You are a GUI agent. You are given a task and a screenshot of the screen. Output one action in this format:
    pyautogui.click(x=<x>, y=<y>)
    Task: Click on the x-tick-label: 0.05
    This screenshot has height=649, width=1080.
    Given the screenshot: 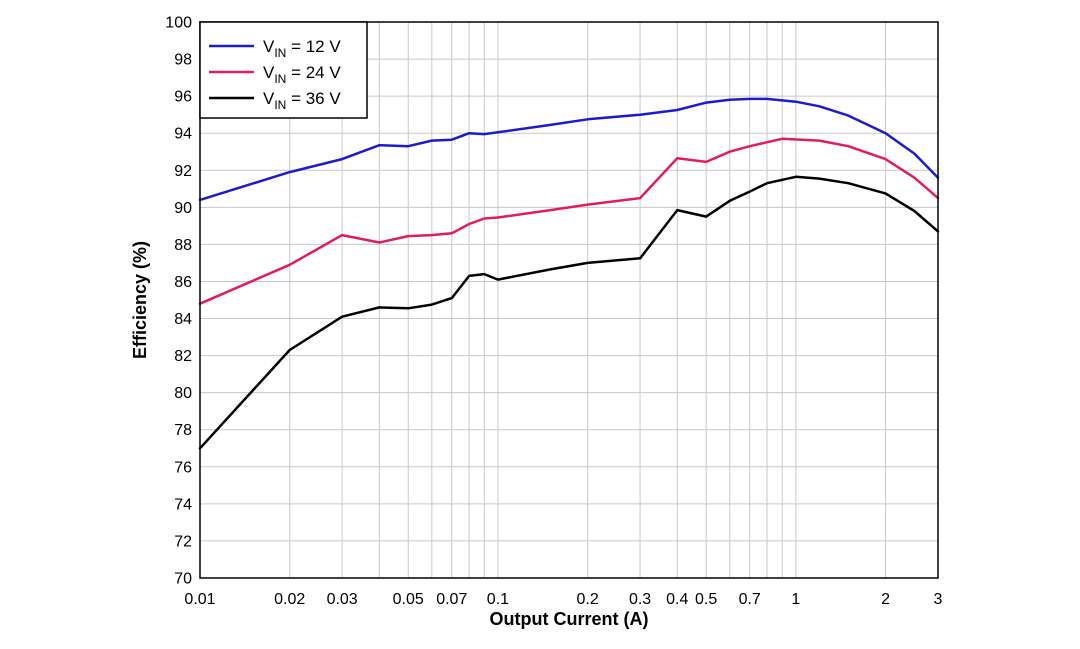 What is the action you would take?
    pyautogui.click(x=408, y=599)
    